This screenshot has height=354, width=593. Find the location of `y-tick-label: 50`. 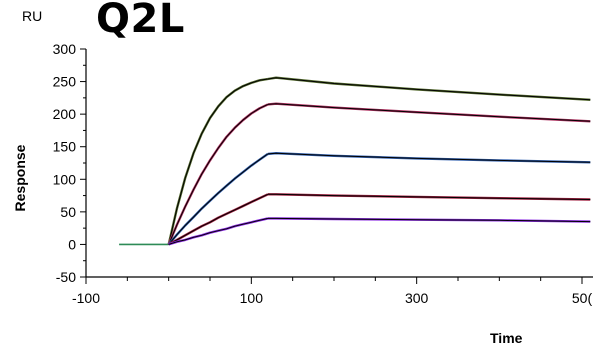

y-tick-label: 50 is located at coordinates (68, 212).